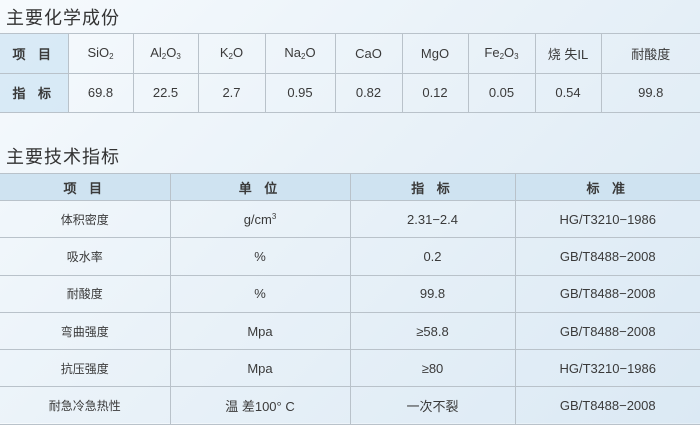 This screenshot has height=425, width=700. I want to click on composition-item: MgO, so click(435, 53).